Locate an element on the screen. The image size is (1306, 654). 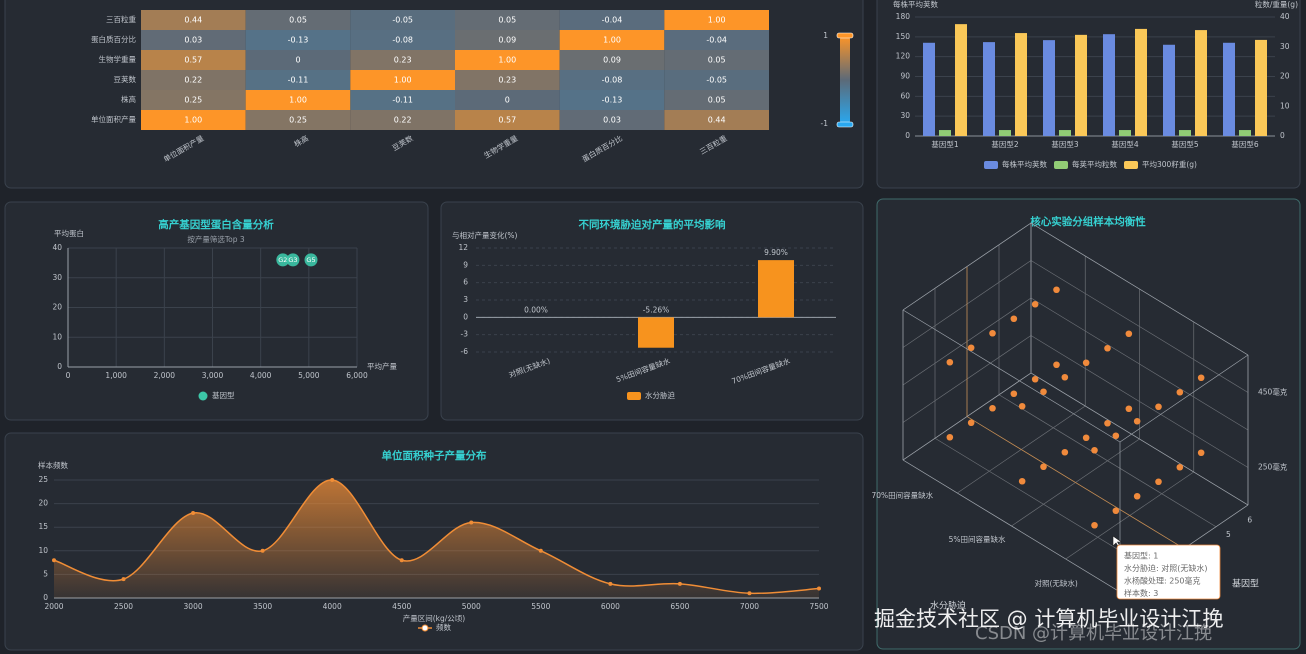
legend-label: 每荚平均粒数 is located at coordinates (1094, 164).